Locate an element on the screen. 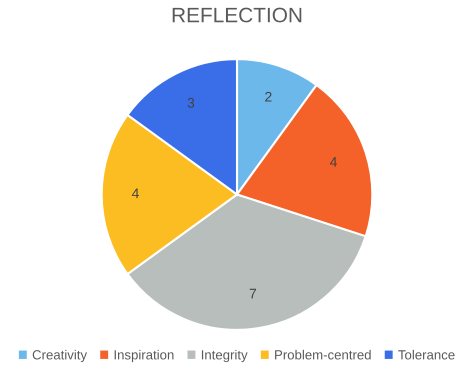  legend-label: Problem-centred is located at coordinates (323, 355).